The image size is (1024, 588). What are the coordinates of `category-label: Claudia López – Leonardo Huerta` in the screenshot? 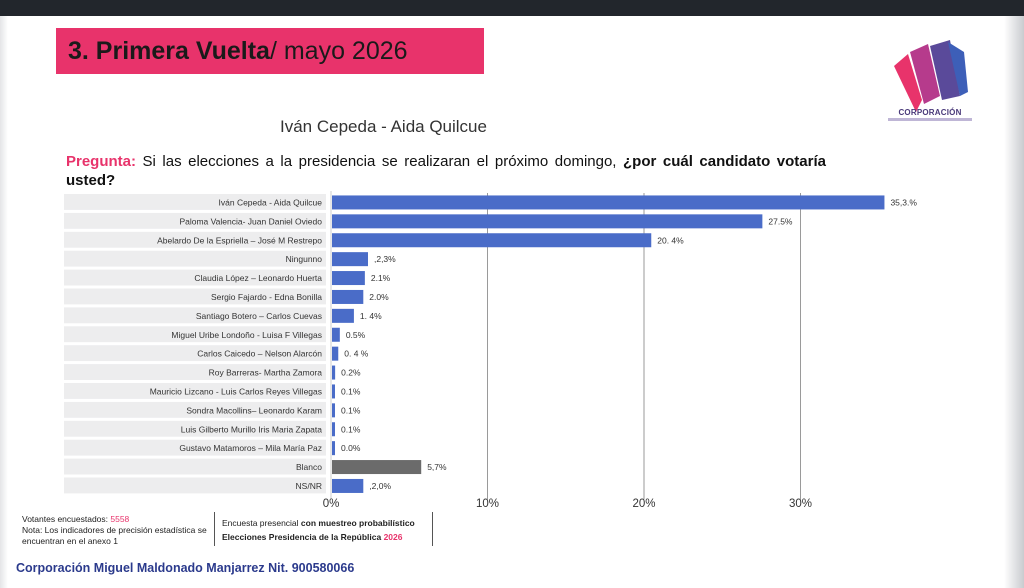 It's located at (258, 278).